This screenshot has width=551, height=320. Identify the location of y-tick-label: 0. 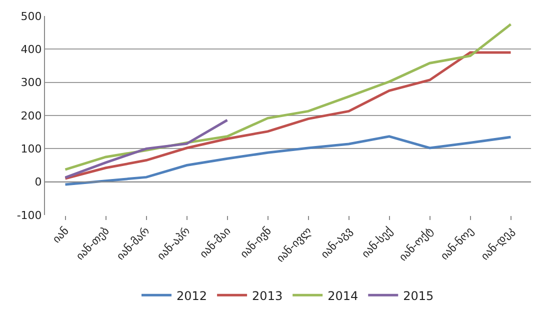
(38, 182).